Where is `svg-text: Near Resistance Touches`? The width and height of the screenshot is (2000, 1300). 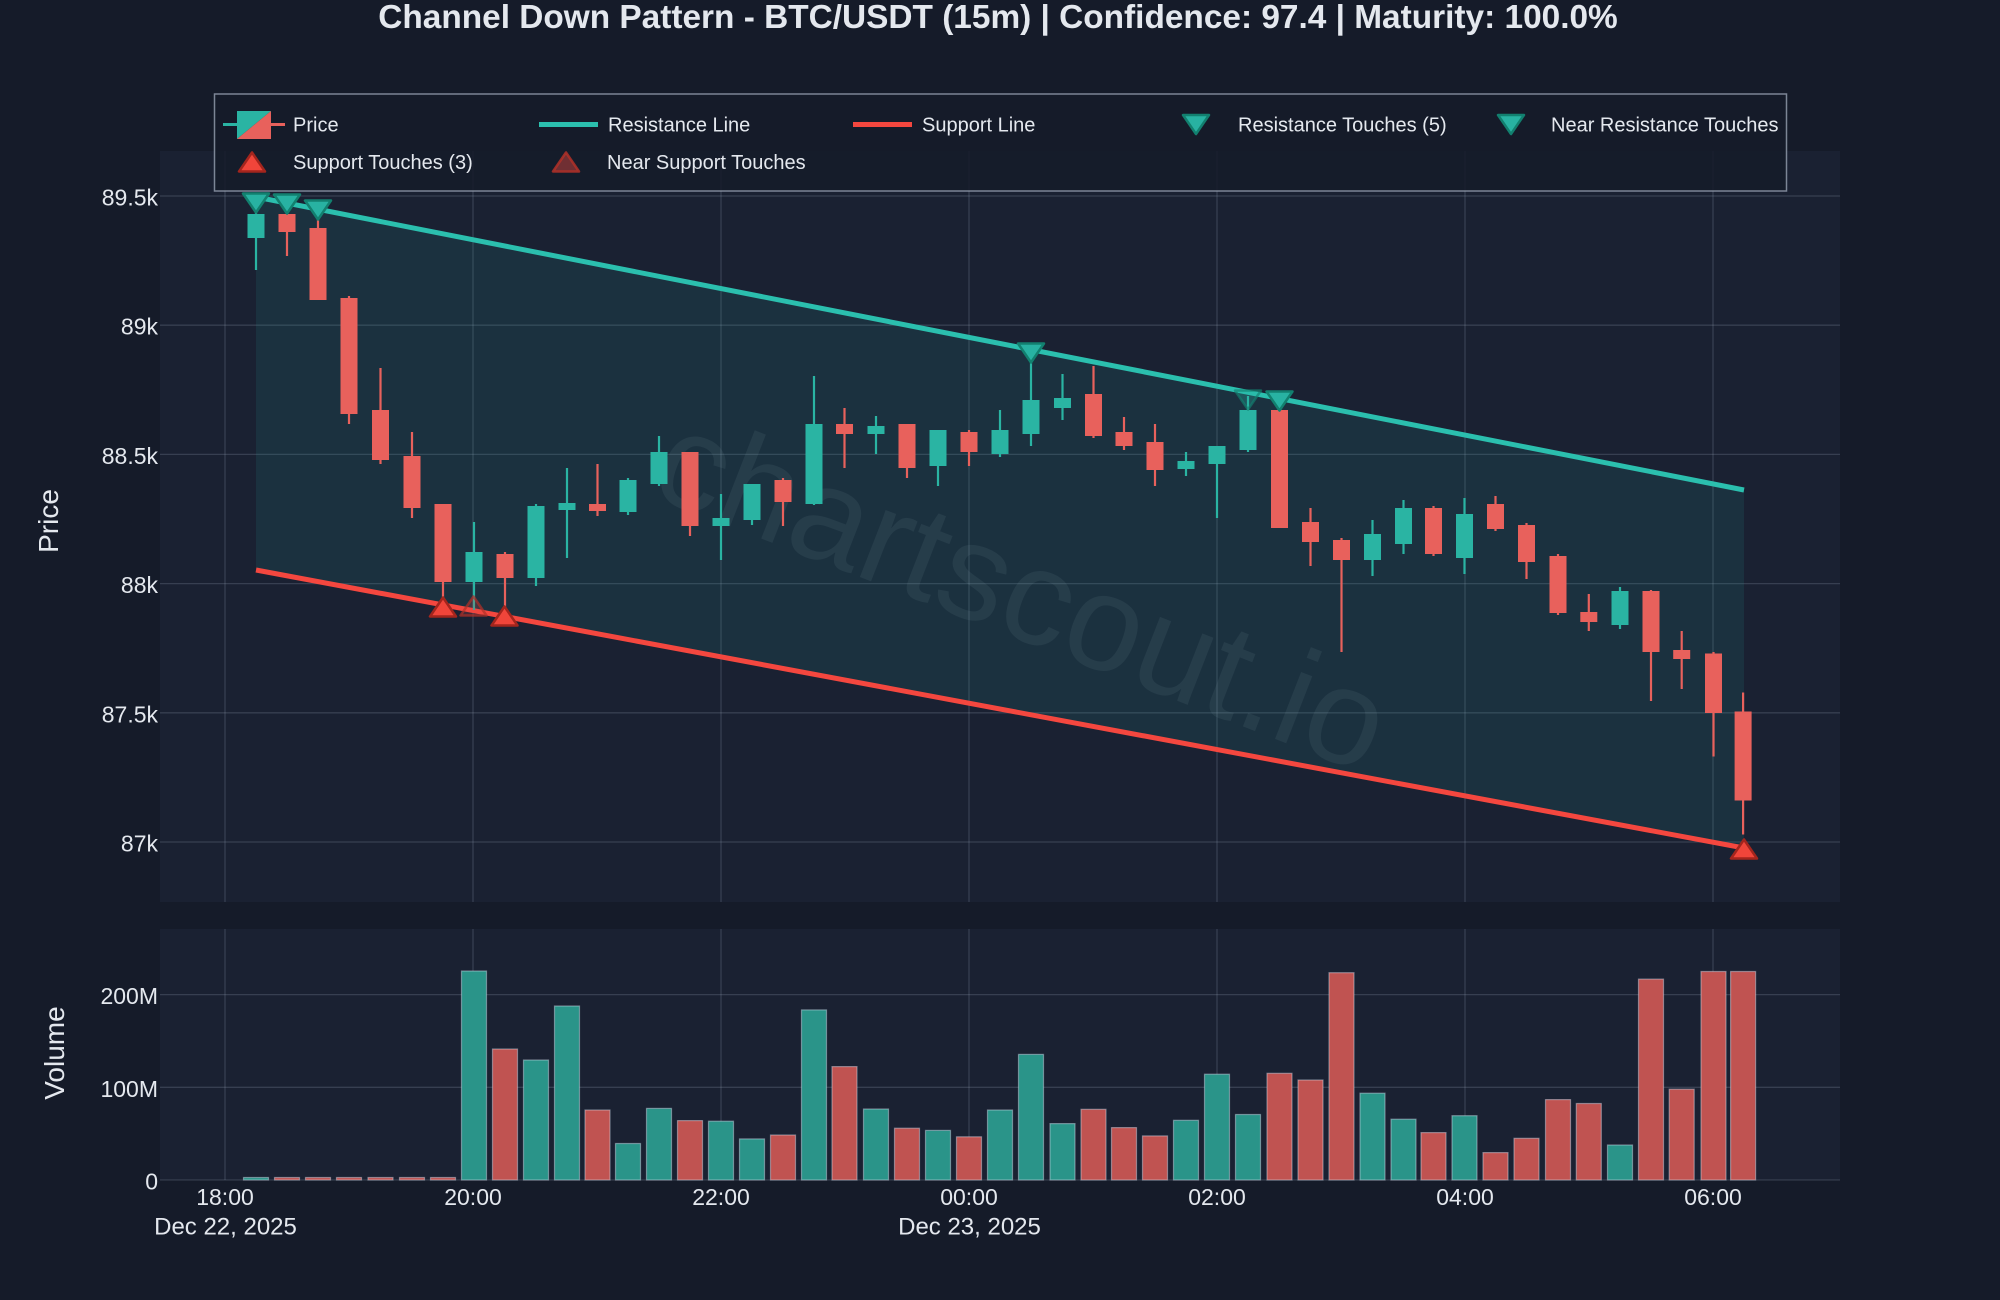 svg-text: Near Resistance Touches is located at coordinates (1665, 126).